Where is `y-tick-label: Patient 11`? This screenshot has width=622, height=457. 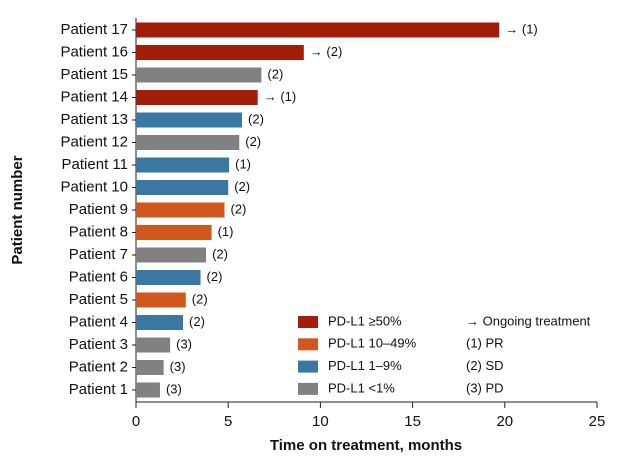
y-tick-label: Patient 11 is located at coordinates (95, 164).